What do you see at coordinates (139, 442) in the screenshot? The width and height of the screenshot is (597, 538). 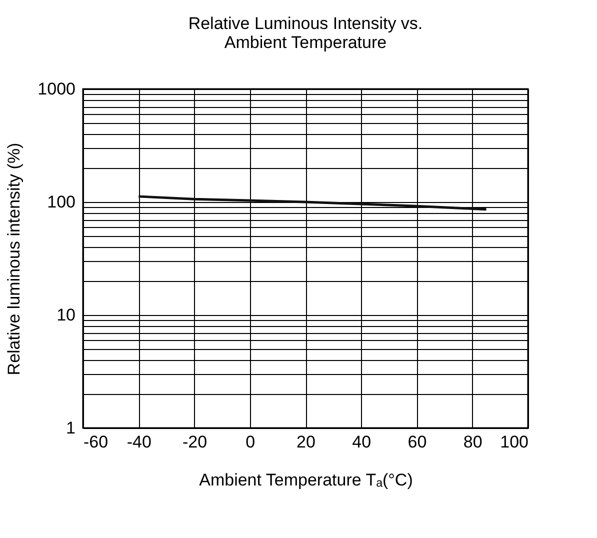 I see `x-tick-label: -40` at bounding box center [139, 442].